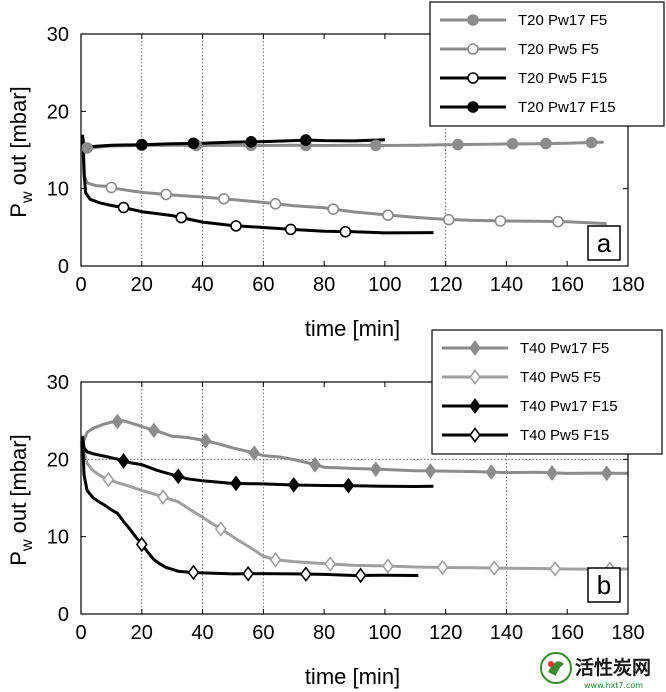 This screenshot has width=666, height=692. Describe the element at coordinates (562, 20) in the screenshot. I see `legend-label: T20 Pw17 F5` at that location.